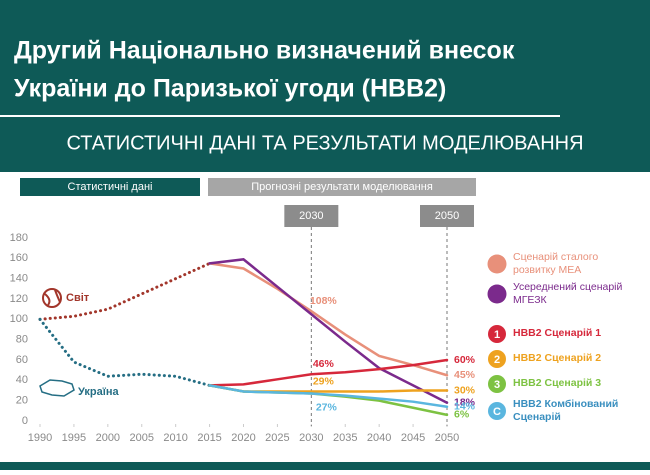  I want to click on x-tick-label: 2040, so click(379, 438).